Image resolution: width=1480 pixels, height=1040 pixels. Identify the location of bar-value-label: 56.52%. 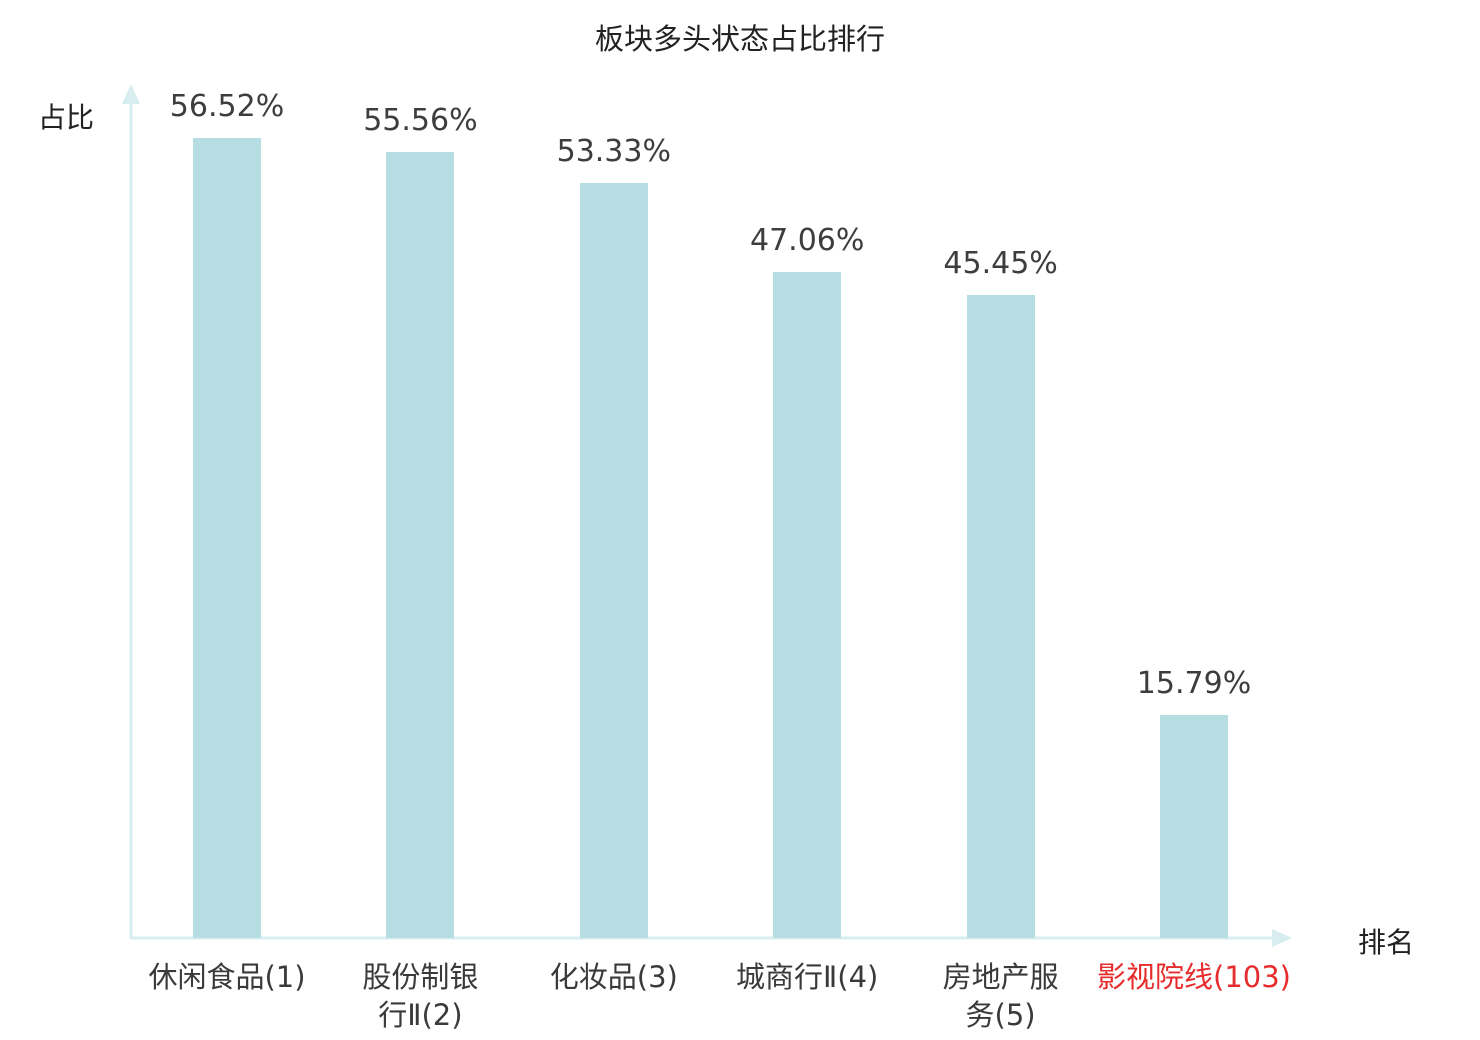
(227, 106).